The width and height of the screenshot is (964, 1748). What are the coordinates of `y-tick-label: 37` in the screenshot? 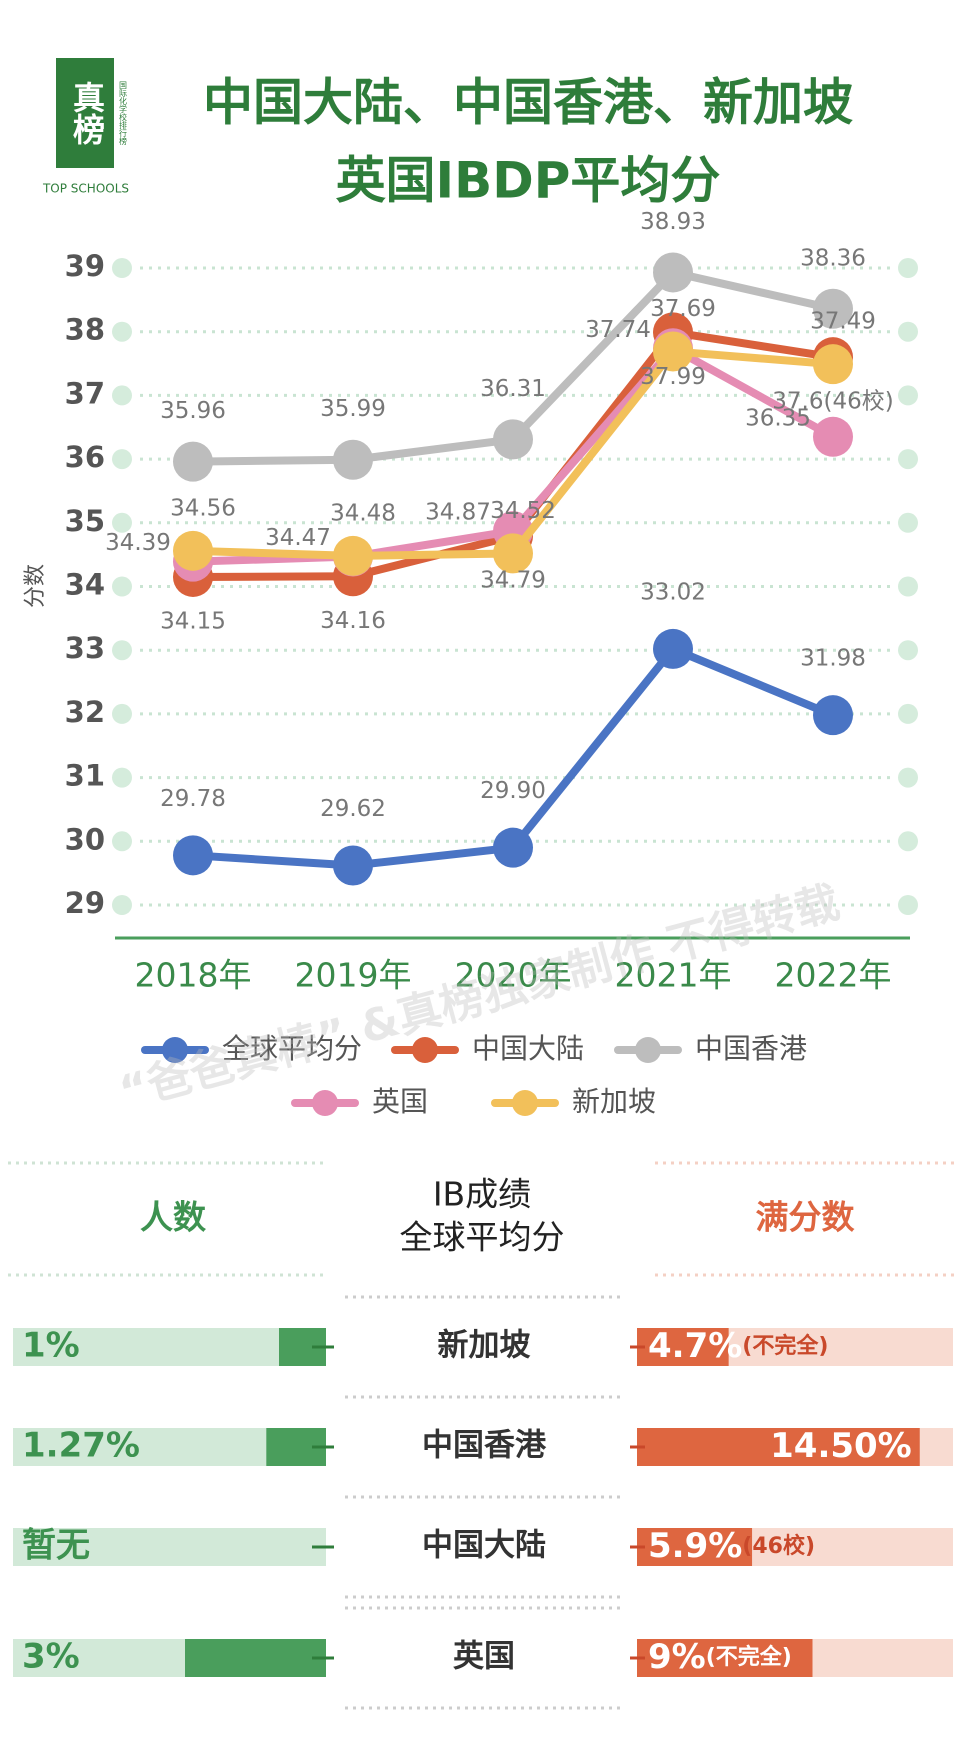 It's located at (85, 393).